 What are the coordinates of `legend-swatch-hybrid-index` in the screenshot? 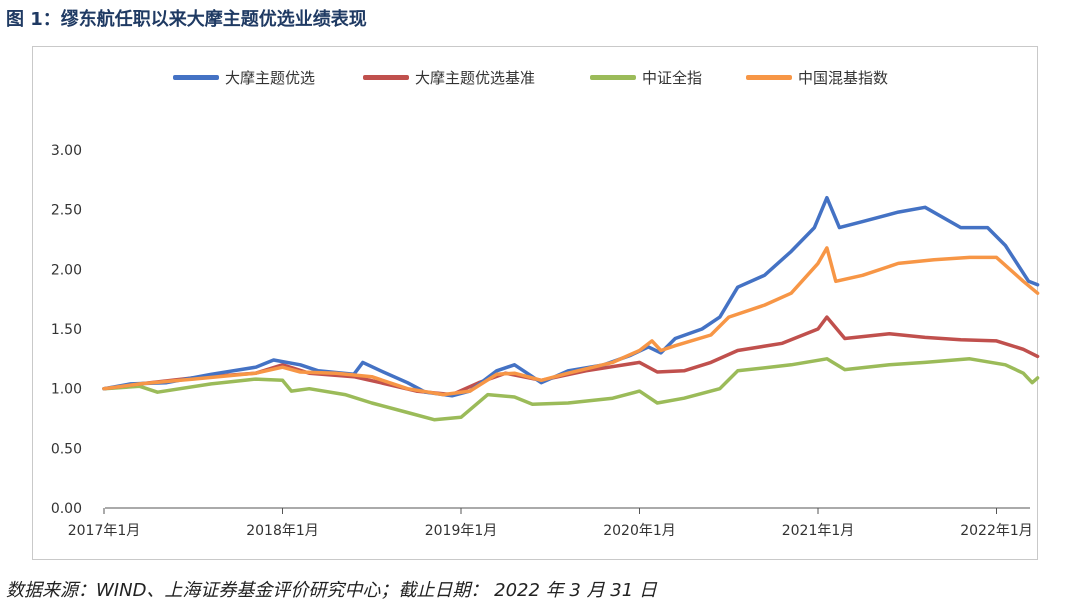 It's located at (769, 77).